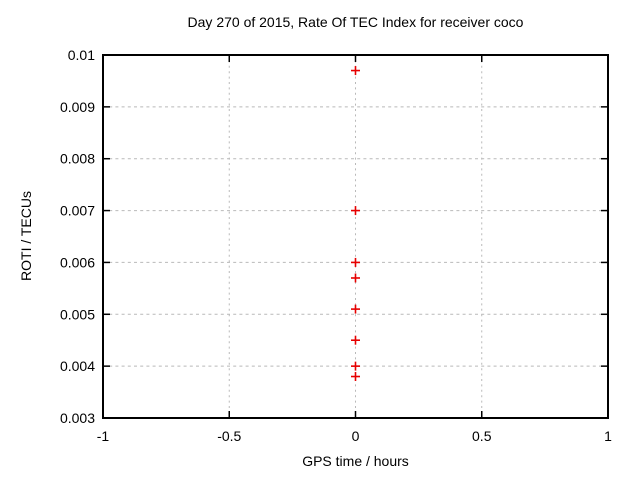  I want to click on y-tick-label: 0.008, so click(77, 159).